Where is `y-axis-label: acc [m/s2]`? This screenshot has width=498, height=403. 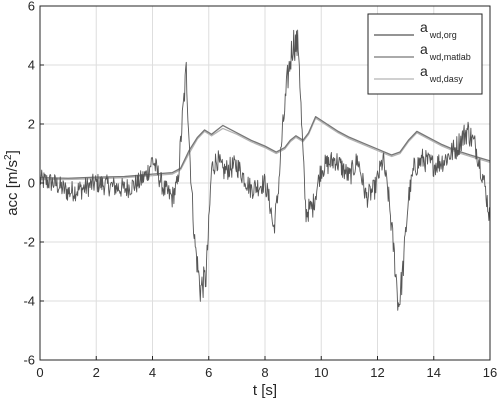
y-axis-label: acc [m/s2] is located at coordinates (12, 183).